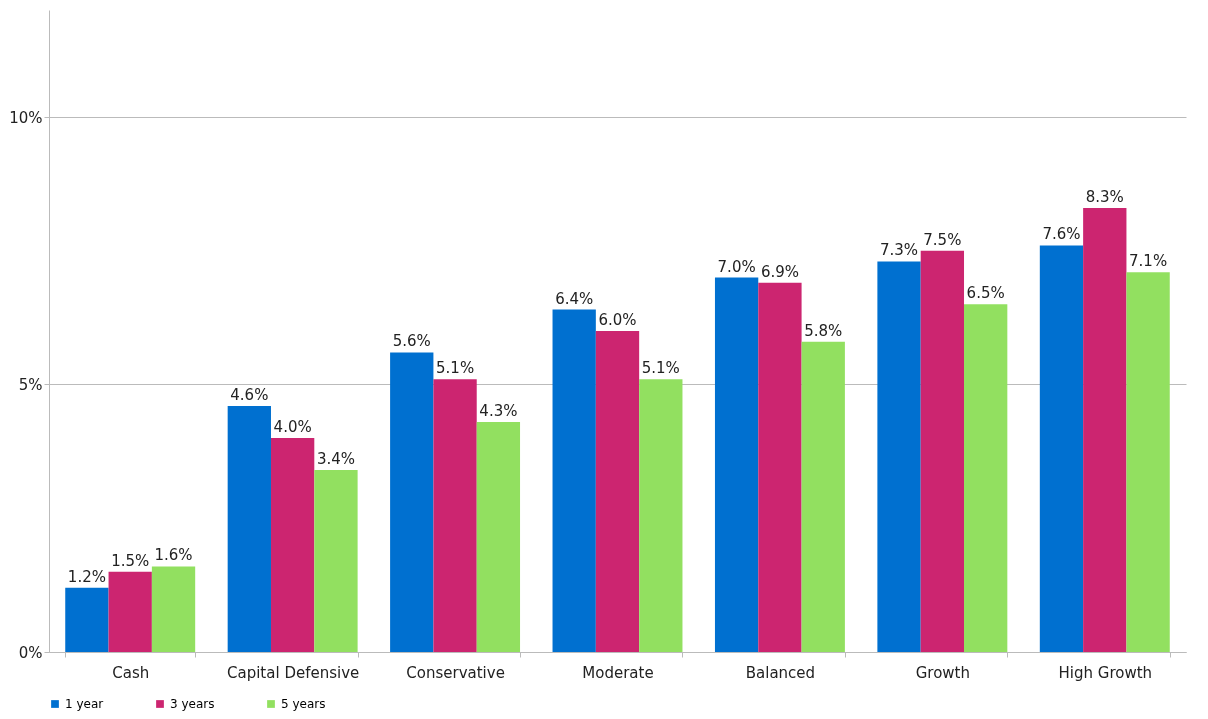  I want to click on data-label: 5.6%, so click(411, 341).